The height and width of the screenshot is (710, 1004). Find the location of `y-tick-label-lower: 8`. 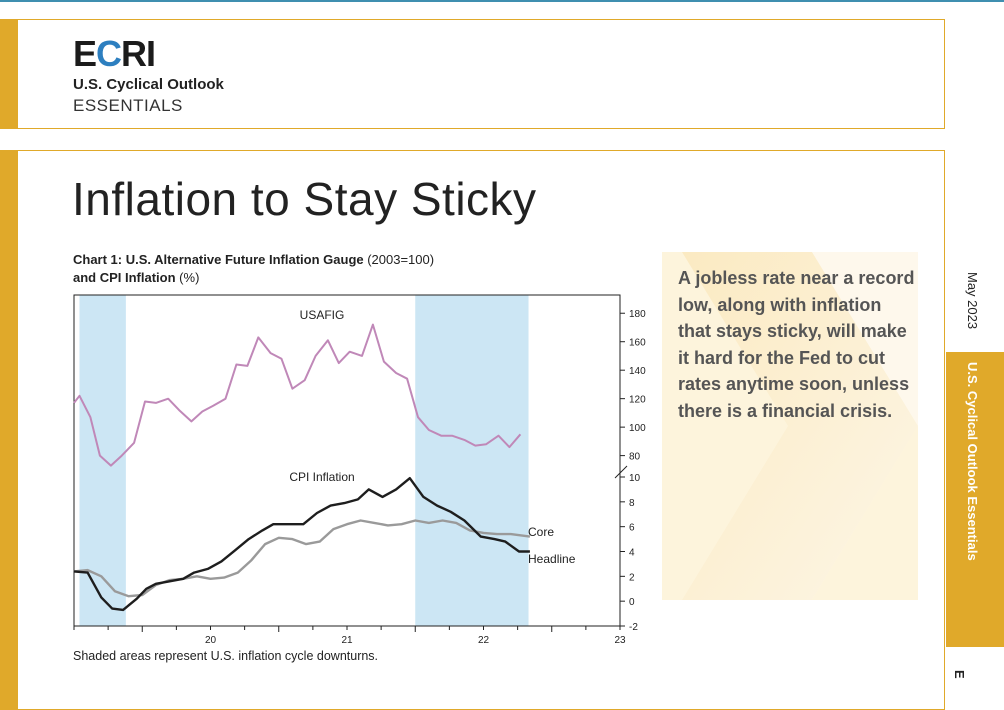

y-tick-label-lower: 8 is located at coordinates (632, 503).